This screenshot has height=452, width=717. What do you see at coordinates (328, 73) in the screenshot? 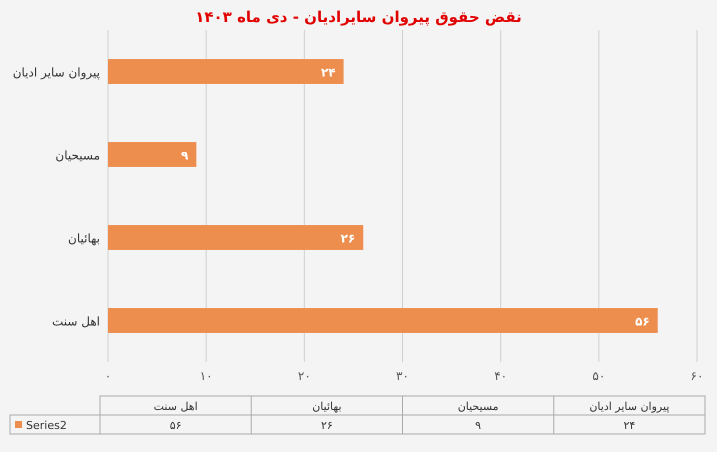
I see `data-label: ۲۴` at bounding box center [328, 73].